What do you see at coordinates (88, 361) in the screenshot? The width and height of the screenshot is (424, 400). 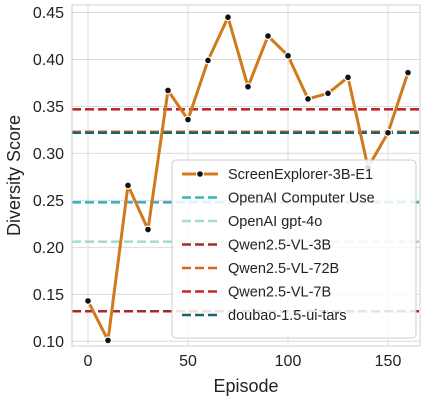 I see `x-tick-label: 0` at bounding box center [88, 361].